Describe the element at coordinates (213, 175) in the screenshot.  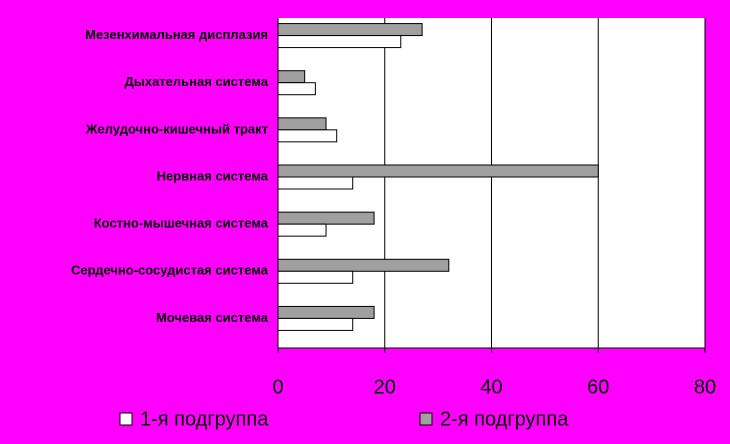
I see `category-label: Нервная система` at that location.